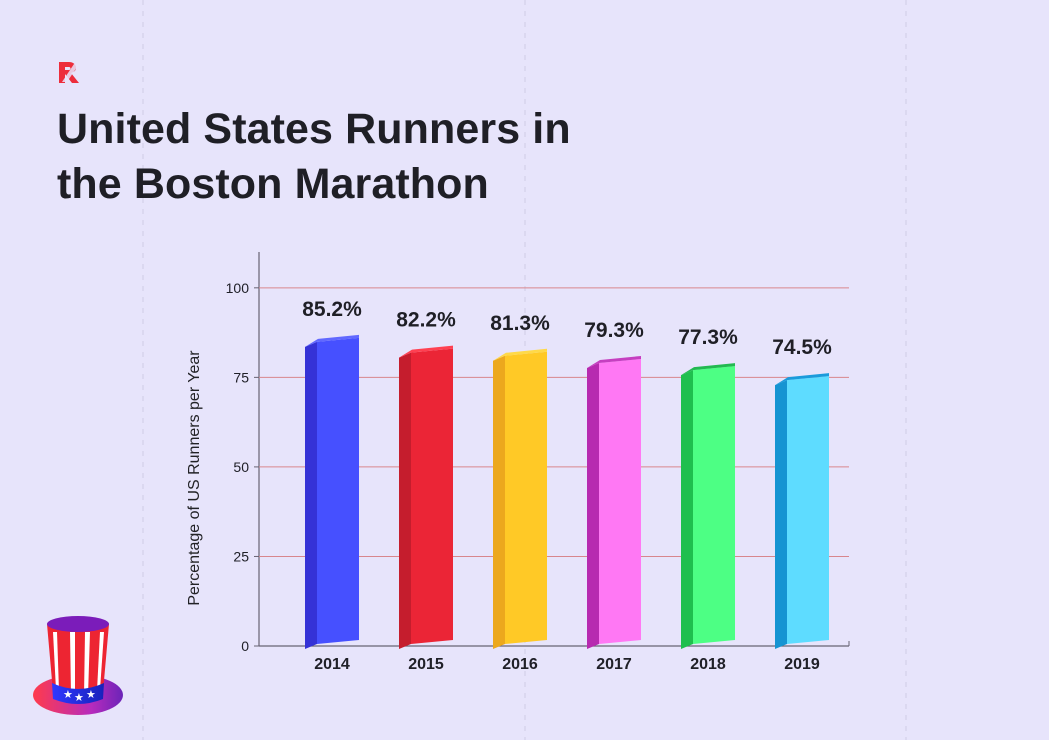  Describe the element at coordinates (241, 377) in the screenshot. I see `y-axis-tick-label: 75` at that location.